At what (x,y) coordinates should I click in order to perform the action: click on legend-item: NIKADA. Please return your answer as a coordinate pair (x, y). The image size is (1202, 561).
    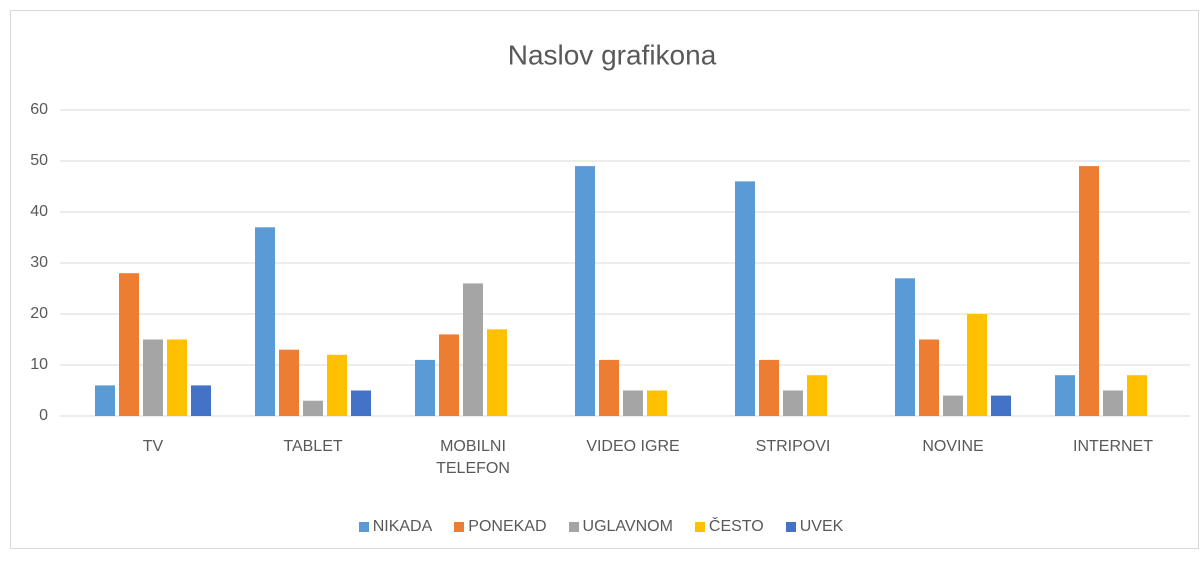
    Looking at the image, I should click on (395, 527).